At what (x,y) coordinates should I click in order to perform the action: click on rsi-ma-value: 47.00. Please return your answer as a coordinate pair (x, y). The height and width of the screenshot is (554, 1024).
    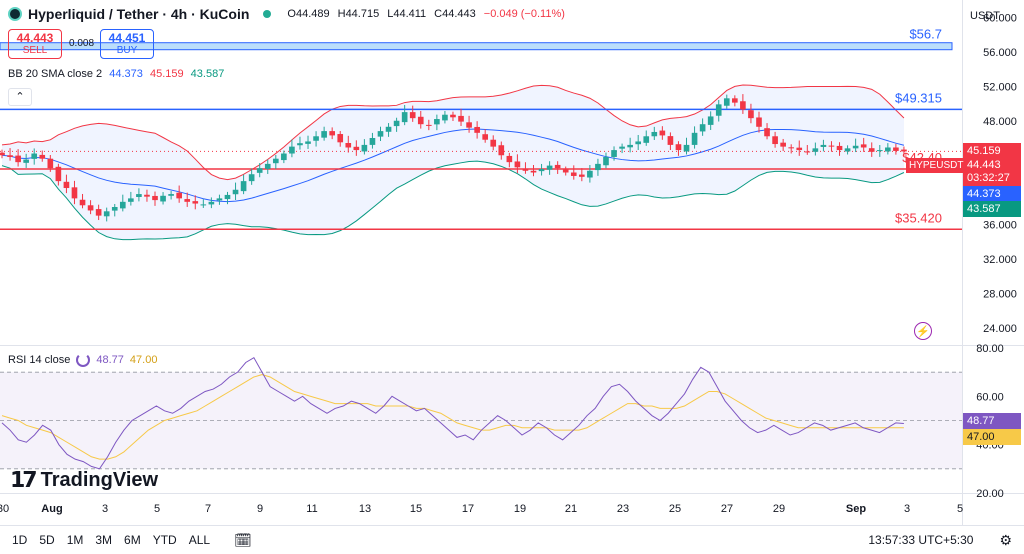
    Looking at the image, I should click on (143, 360).